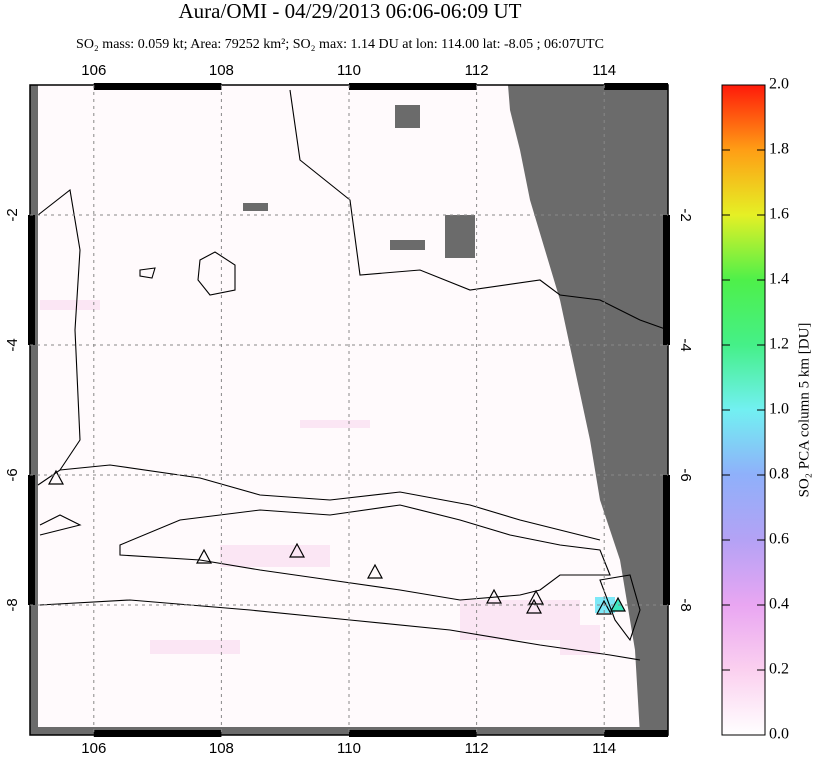 The width and height of the screenshot is (823, 759). What do you see at coordinates (804, 410) in the screenshot?
I see `colorbar-label: SO₂ PCA column 5 km [DU]` at bounding box center [804, 410].